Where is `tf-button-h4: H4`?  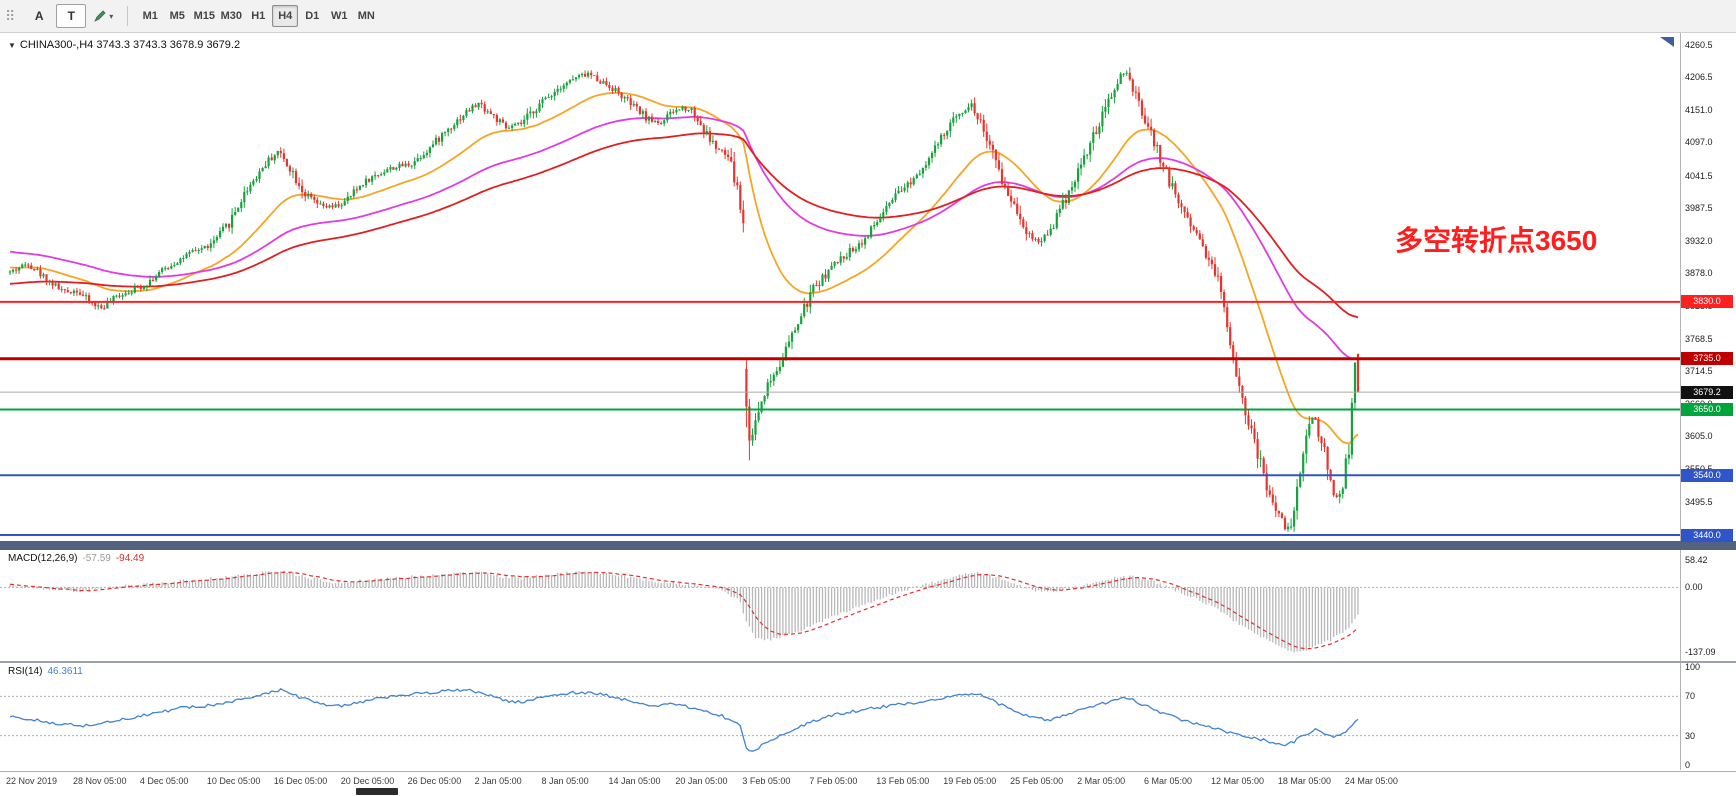
tf-button-h4: H4 is located at coordinates (285, 16).